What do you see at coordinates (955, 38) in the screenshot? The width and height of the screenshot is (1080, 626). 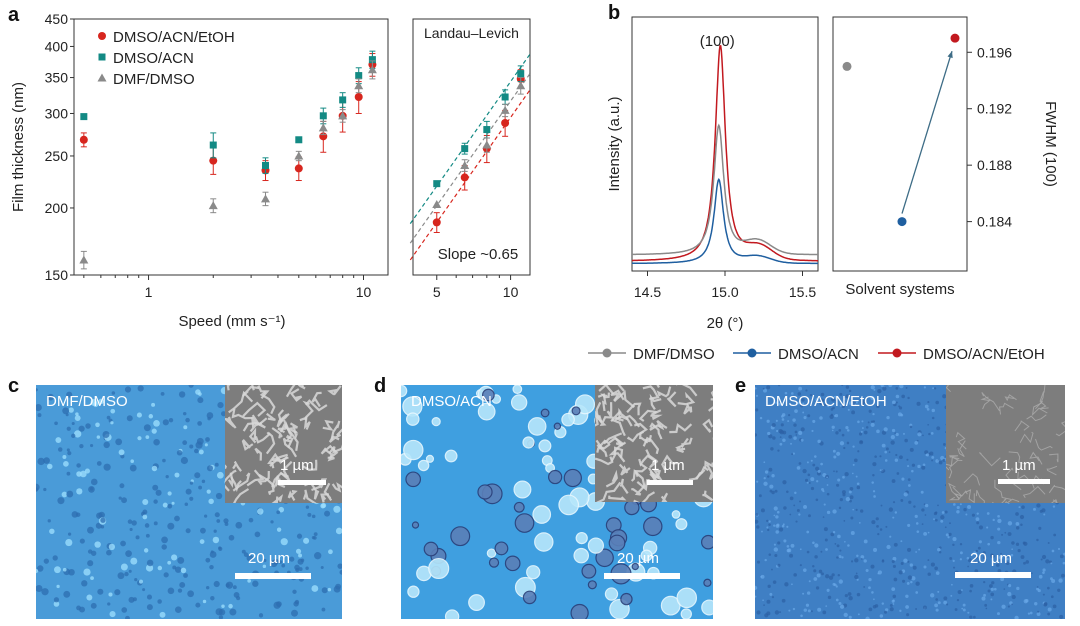 I see `fwhm-point-dmso-acn-etoh` at bounding box center [955, 38].